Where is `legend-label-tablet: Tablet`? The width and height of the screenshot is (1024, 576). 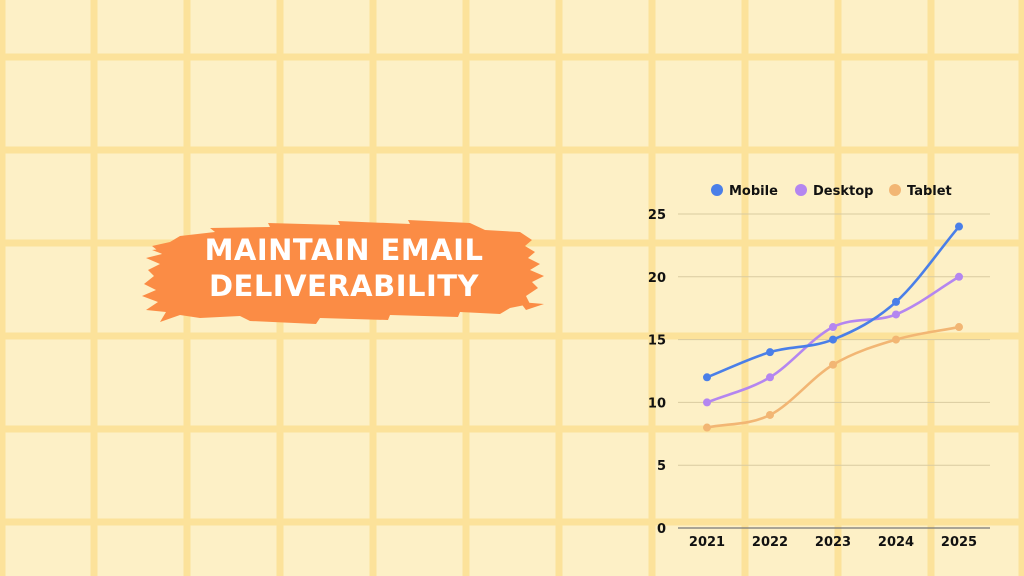
legend-label-tablet: Tablet is located at coordinates (929, 191).